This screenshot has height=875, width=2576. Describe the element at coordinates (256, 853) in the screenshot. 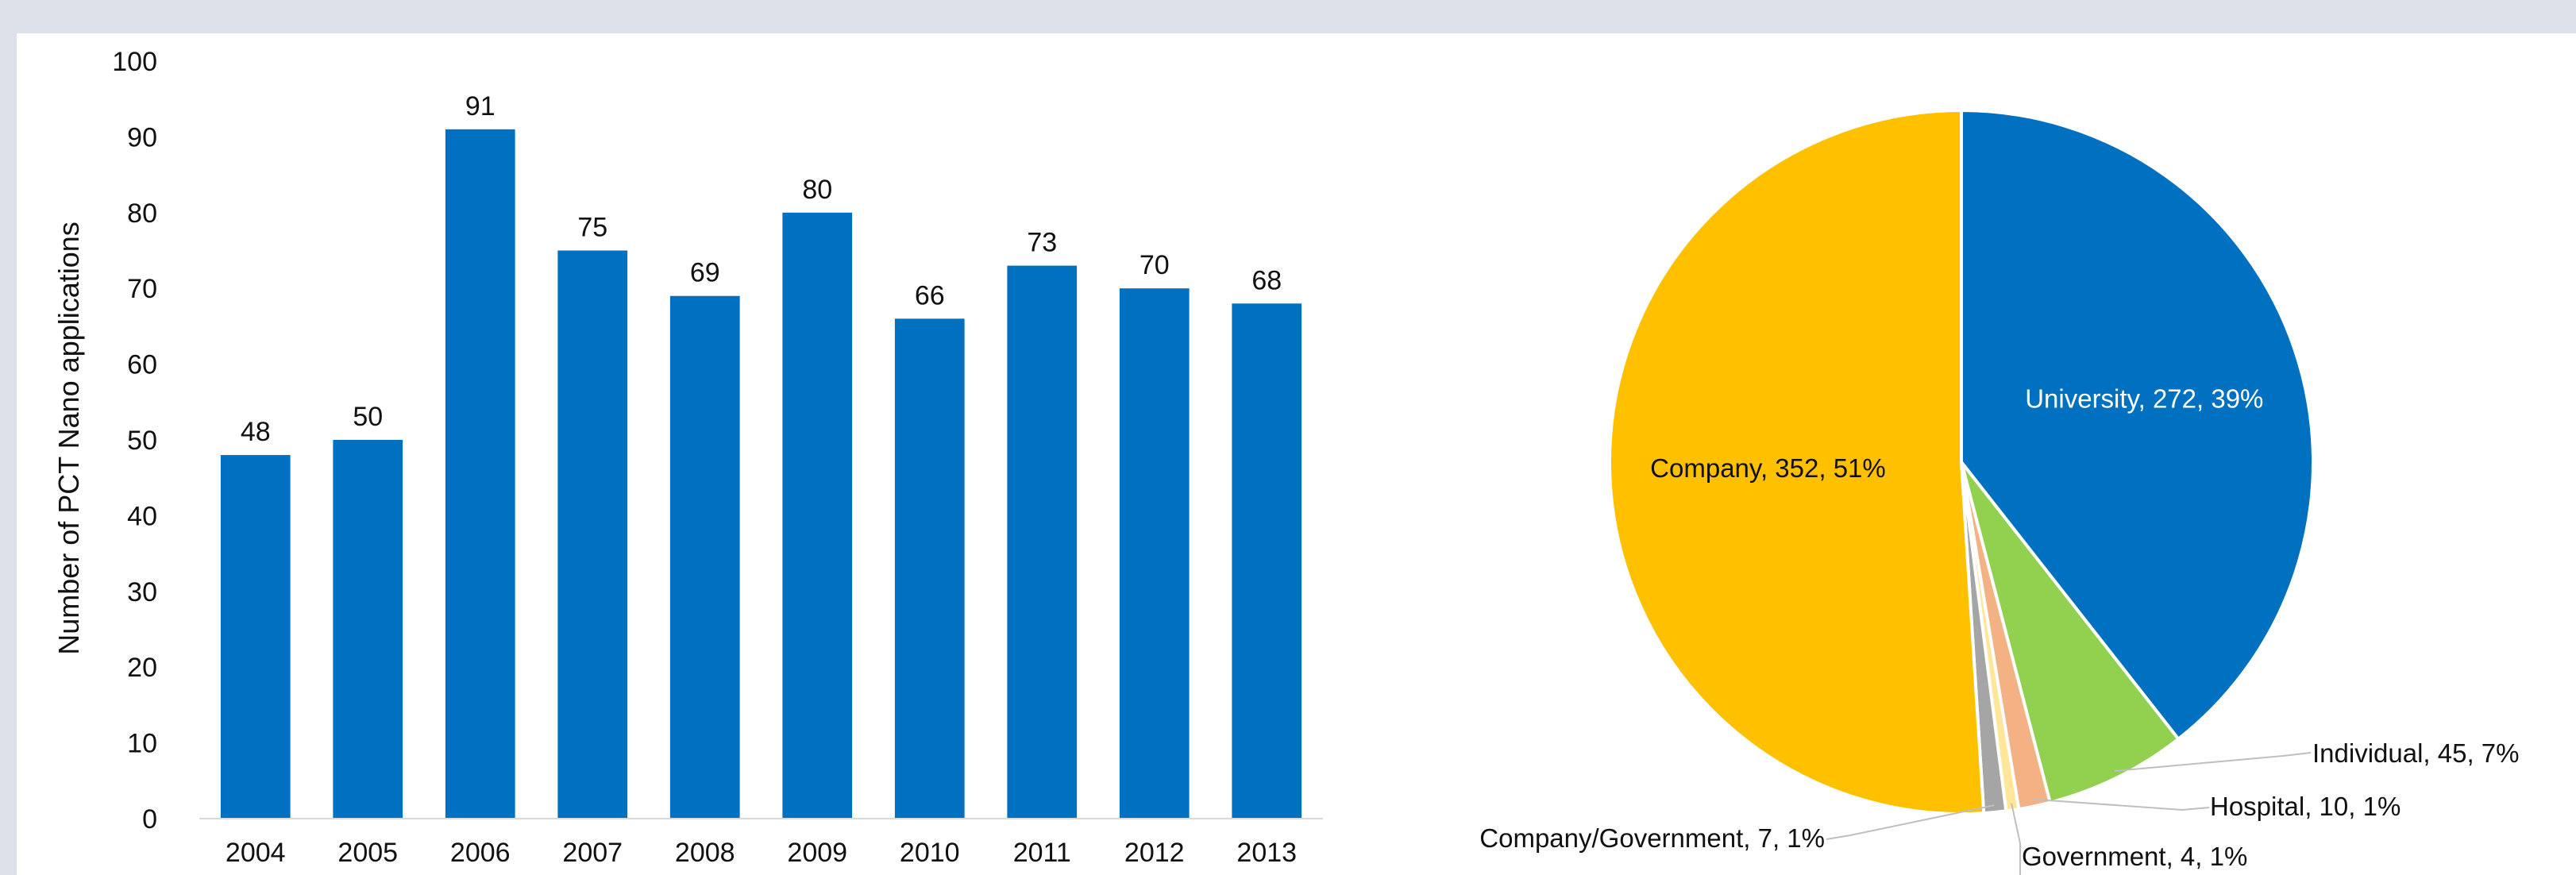

I see `x-tick-label: 2004` at that location.